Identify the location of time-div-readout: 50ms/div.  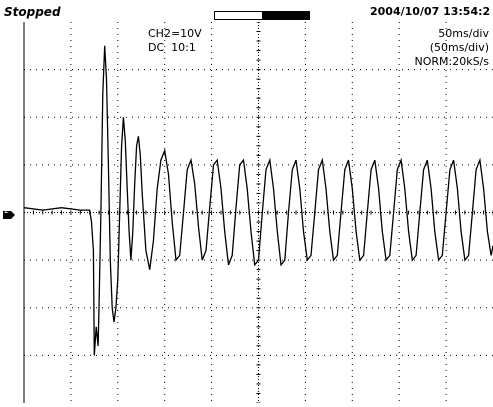
(463, 33).